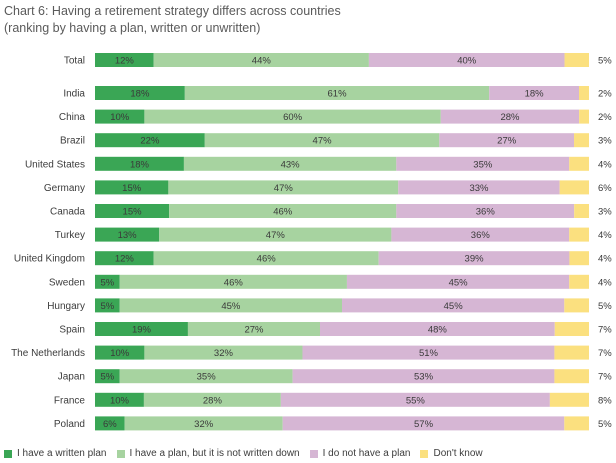  I want to click on bar-segment-unwritten-united-kingdom, so click(266, 258).